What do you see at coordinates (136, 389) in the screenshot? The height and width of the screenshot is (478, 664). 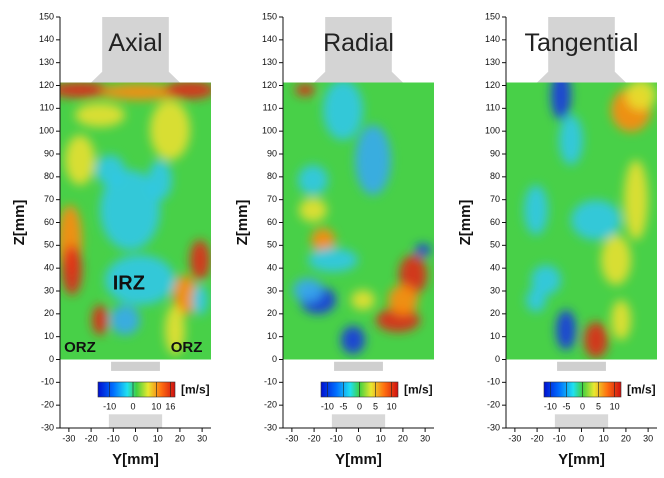 I see `colorbar` at bounding box center [136, 389].